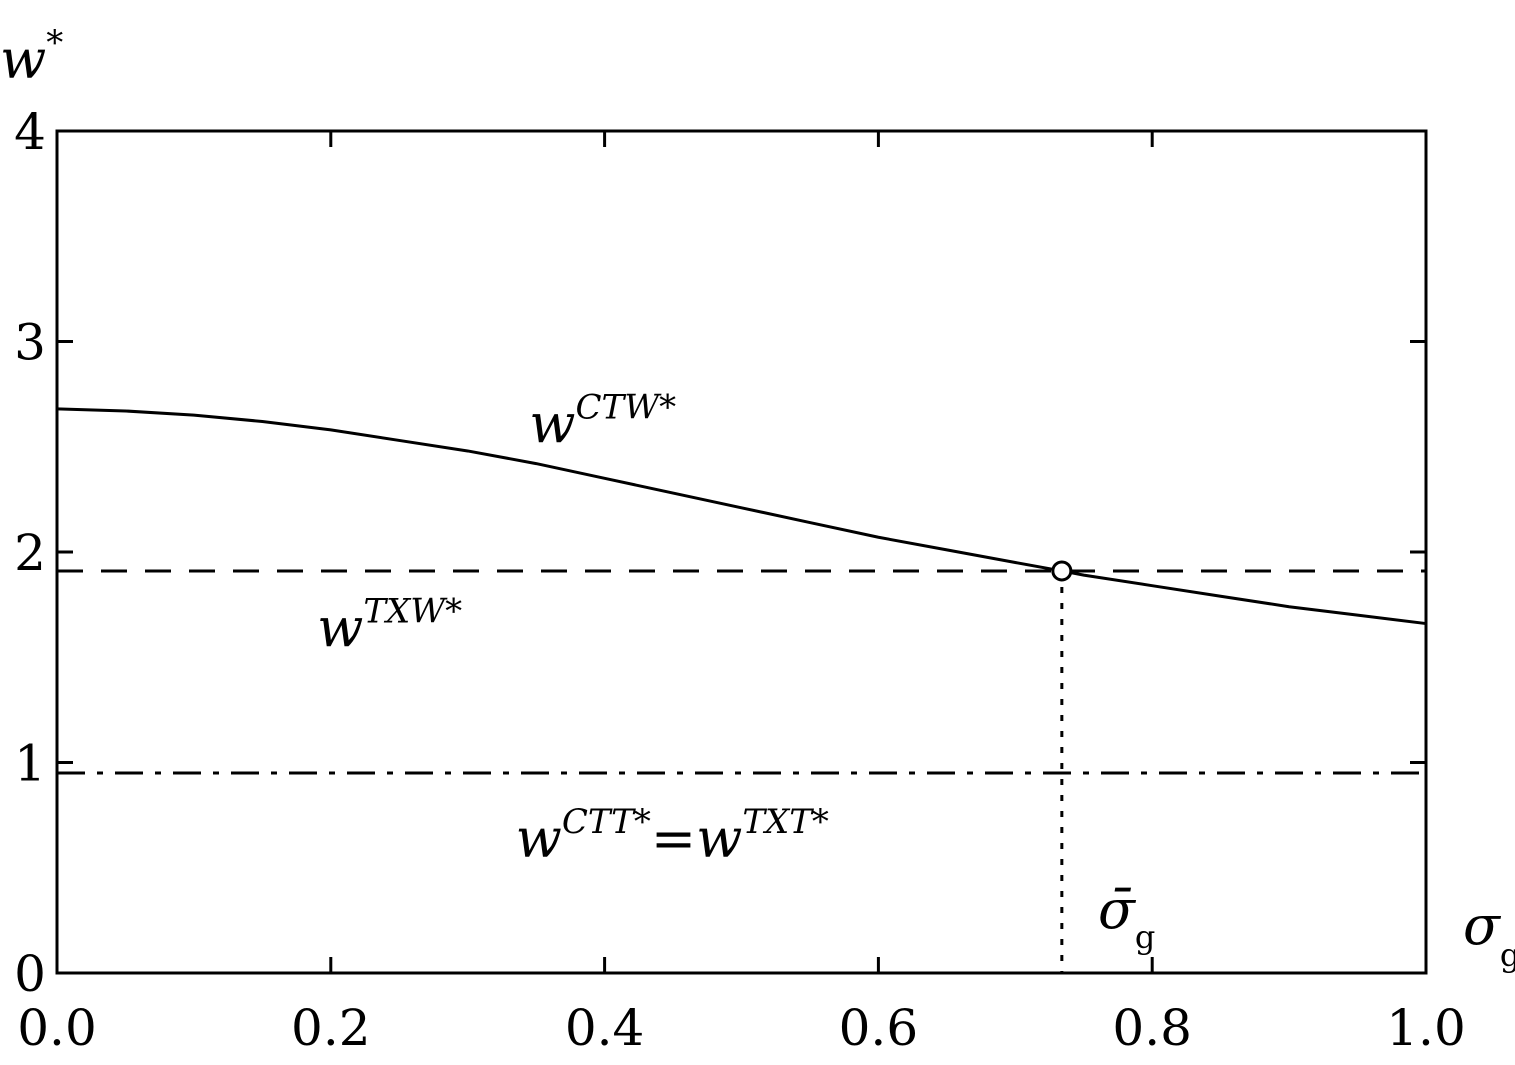 This screenshot has width=1515, height=1065. Describe the element at coordinates (30, 764) in the screenshot. I see `y-tick-label: 1` at that location.